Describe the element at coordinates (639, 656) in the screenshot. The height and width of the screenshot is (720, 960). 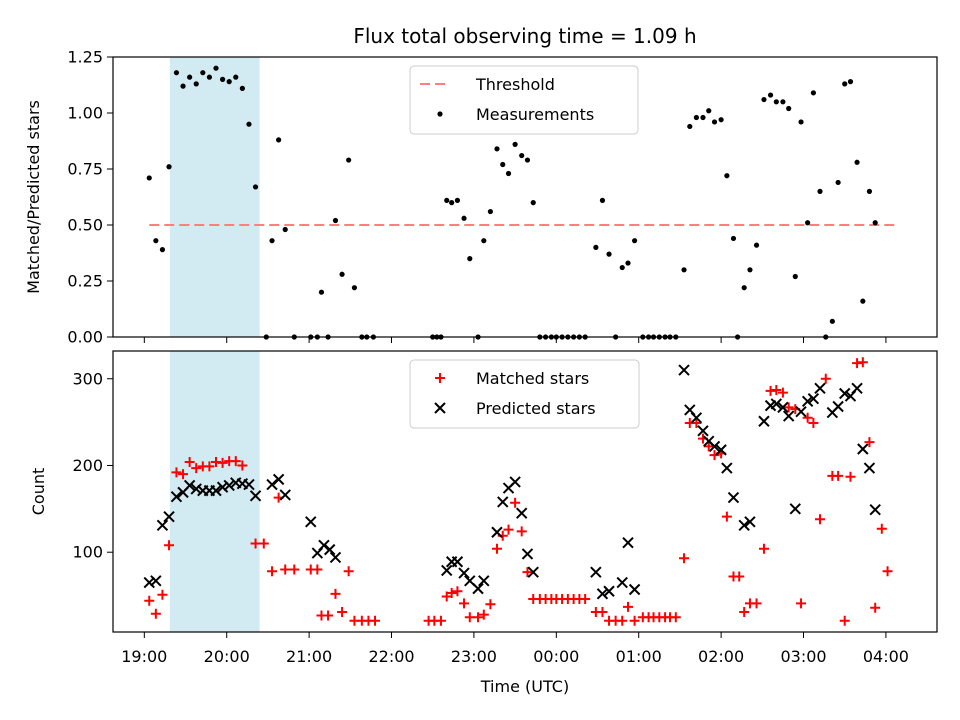
I see `x-tick-label: 01:00` at that location.